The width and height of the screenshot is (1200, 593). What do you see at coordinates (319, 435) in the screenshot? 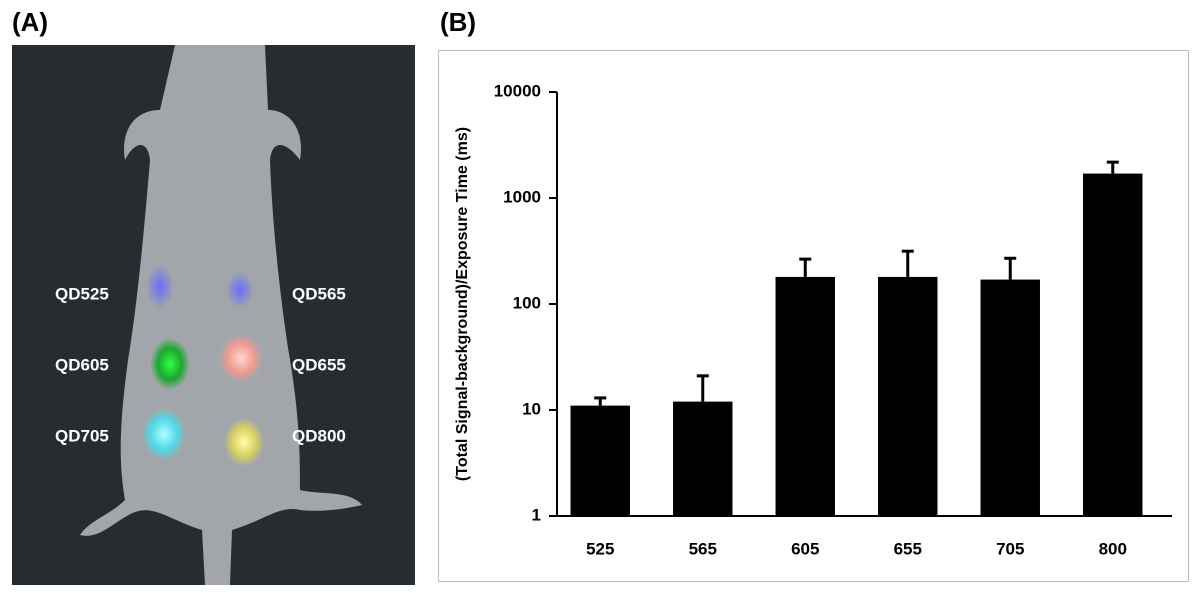
I see `probe-label: QD800` at bounding box center [319, 435].